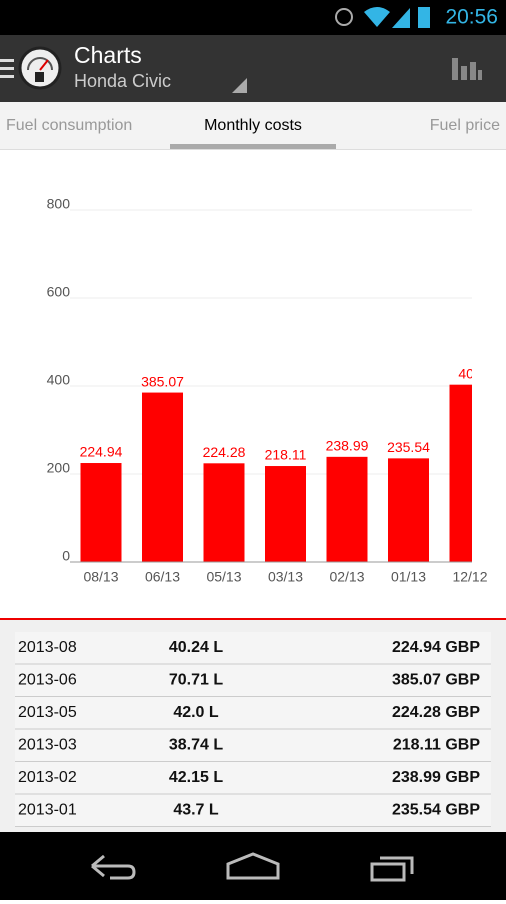 The width and height of the screenshot is (506, 904). Describe the element at coordinates (224, 452) in the screenshot. I see `data-label: 224.28` at that location.